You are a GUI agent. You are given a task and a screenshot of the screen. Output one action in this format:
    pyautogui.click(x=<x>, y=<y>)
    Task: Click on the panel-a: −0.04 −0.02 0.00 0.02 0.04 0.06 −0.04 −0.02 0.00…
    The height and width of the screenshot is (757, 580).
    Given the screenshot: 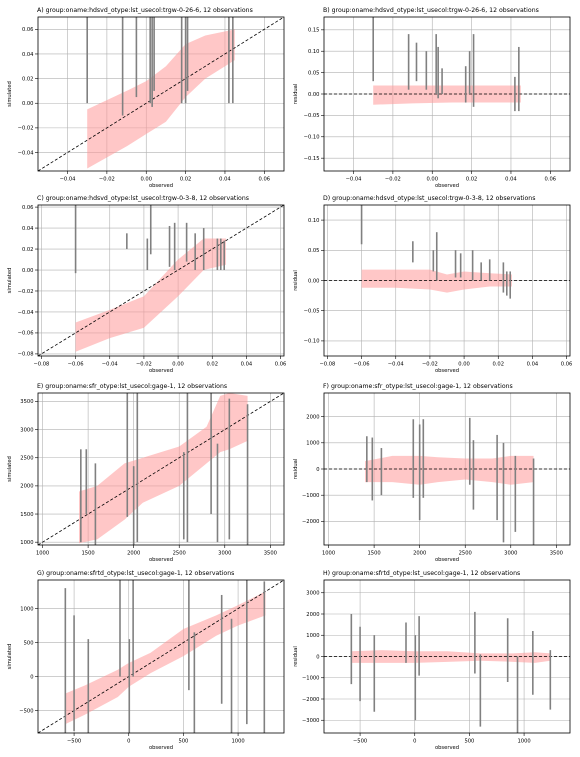 What is the action you would take?
    pyautogui.click(x=146, y=98)
    